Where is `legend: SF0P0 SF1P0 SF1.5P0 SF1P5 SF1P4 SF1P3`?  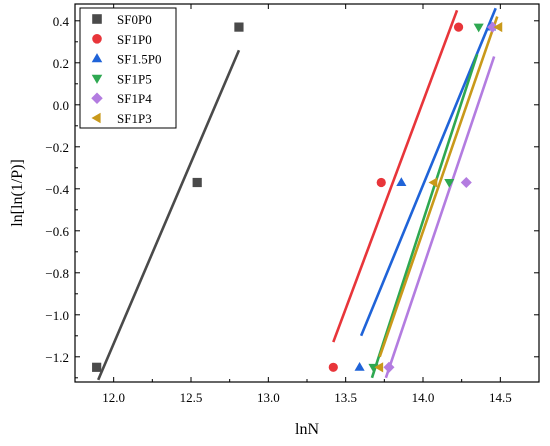 legend: SF0P0 SF1P0 SF1.5P0 SF1P5 SF1P4 SF1P3 is located at coordinates (128, 68).